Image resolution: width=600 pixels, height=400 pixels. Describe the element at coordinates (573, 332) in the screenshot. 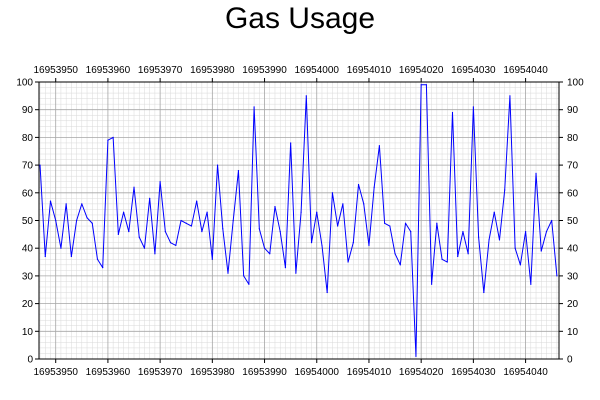

I see `y-tick-label-right: 10` at that location.